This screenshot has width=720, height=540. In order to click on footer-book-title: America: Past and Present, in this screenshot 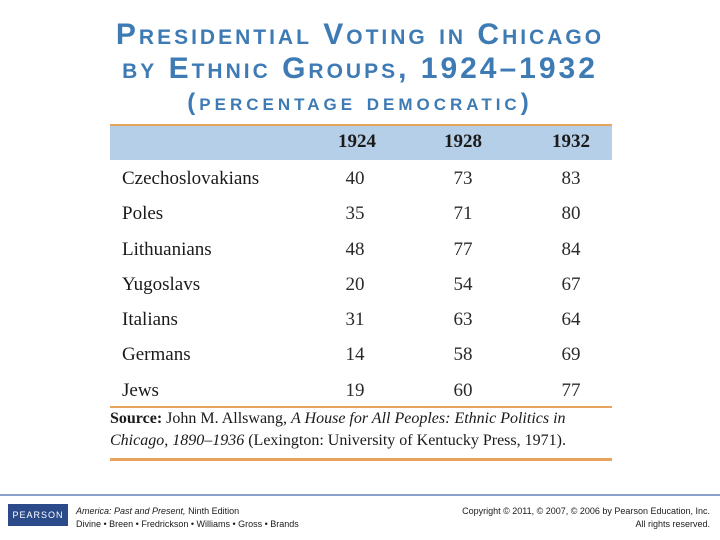, I will do `click(131, 511)`.